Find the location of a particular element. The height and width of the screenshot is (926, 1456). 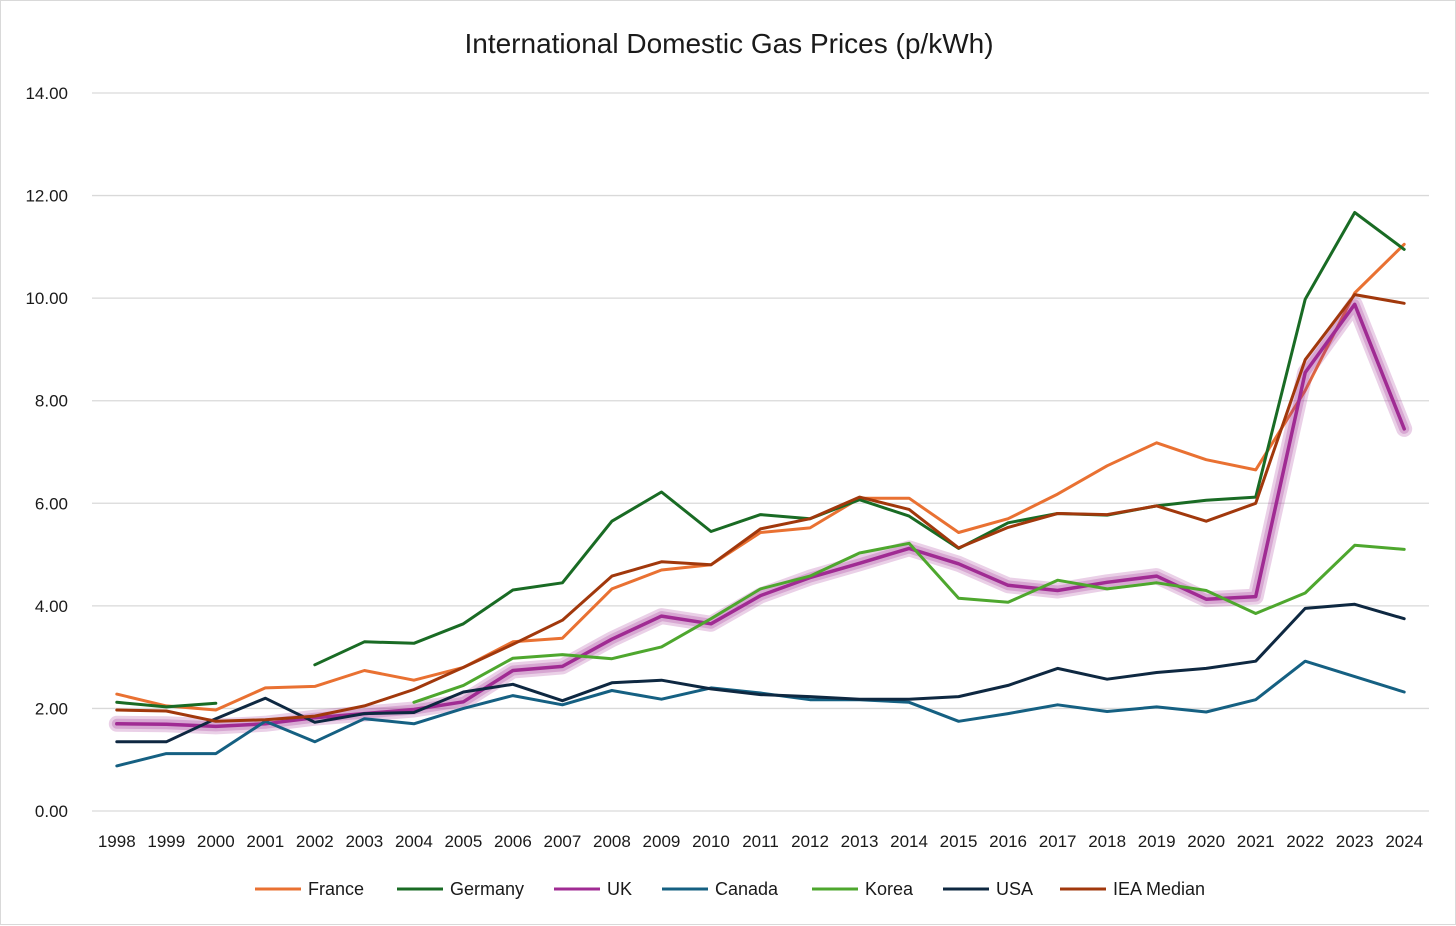

x-tick-label: 2017 is located at coordinates (1058, 841).